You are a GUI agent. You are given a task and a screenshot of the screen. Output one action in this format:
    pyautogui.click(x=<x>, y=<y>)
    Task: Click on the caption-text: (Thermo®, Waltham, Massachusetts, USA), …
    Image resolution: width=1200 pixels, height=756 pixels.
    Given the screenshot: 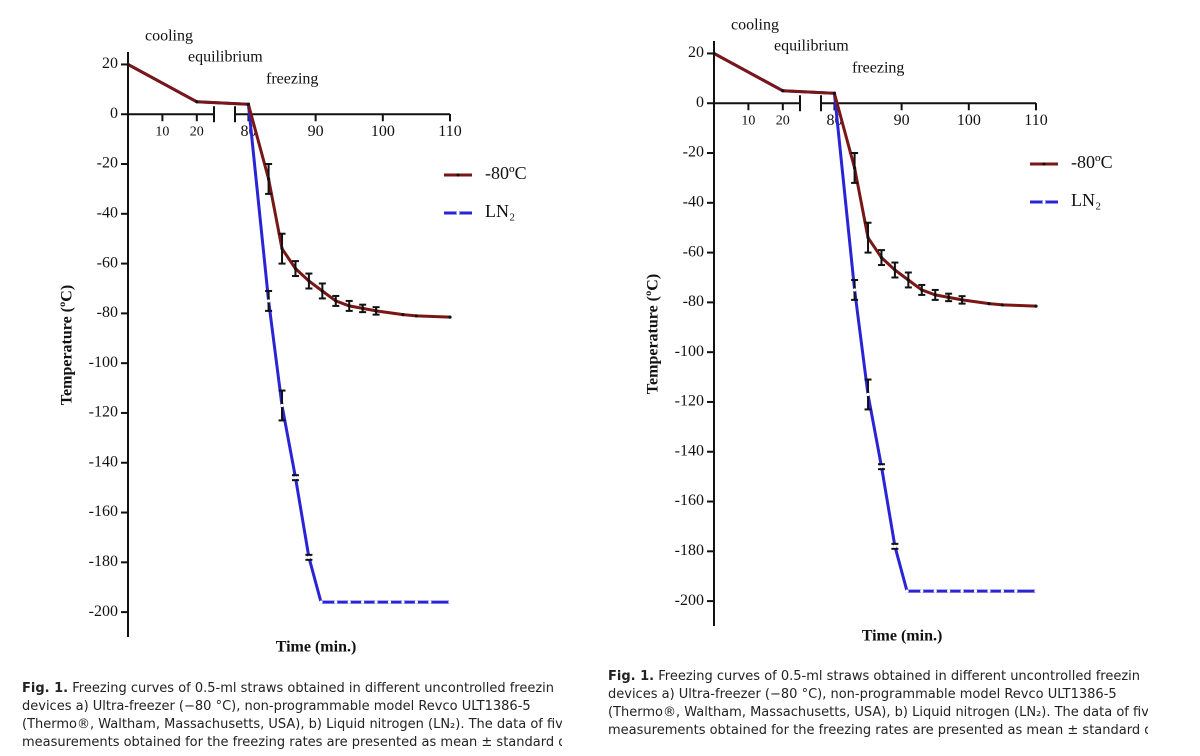 What is the action you would take?
    pyautogui.click(x=292, y=724)
    